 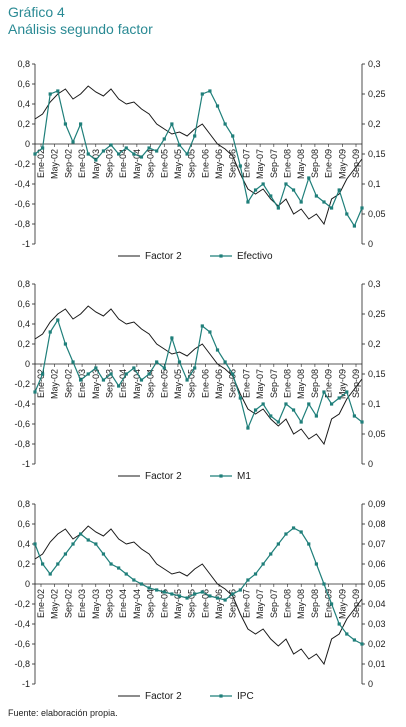 What do you see at coordinates (356, 163) in the screenshot?
I see `x-tick-label: Sep-09` at bounding box center [356, 163].